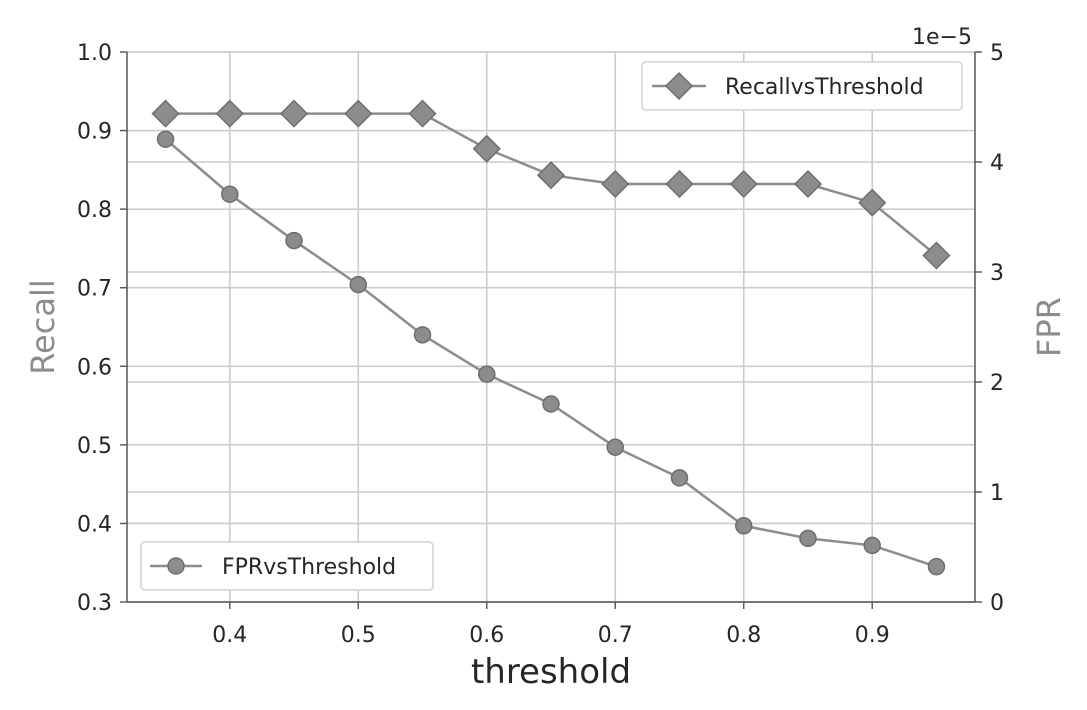  Describe the element at coordinates (94, 289) in the screenshot. I see `left-y-tick-label: 0.7` at that location.